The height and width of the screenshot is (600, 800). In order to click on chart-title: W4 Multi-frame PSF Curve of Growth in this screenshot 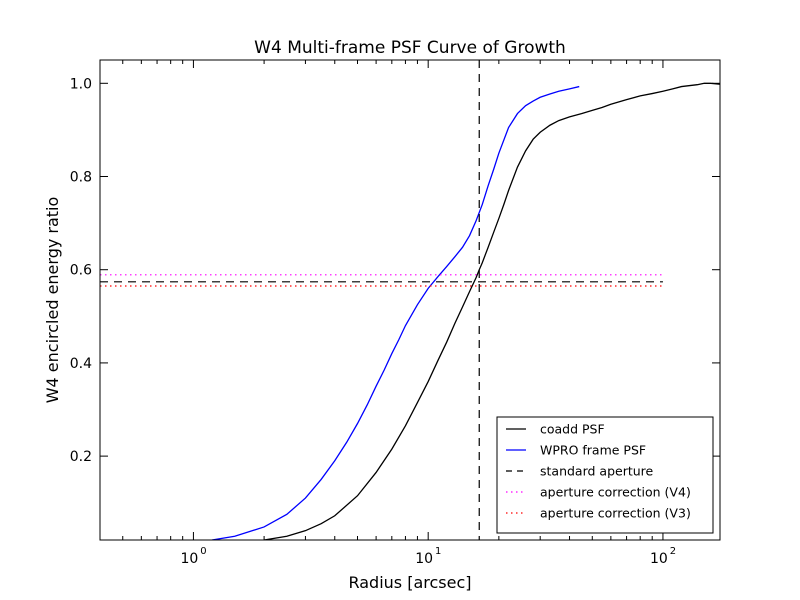, I will do `click(410, 48)`.